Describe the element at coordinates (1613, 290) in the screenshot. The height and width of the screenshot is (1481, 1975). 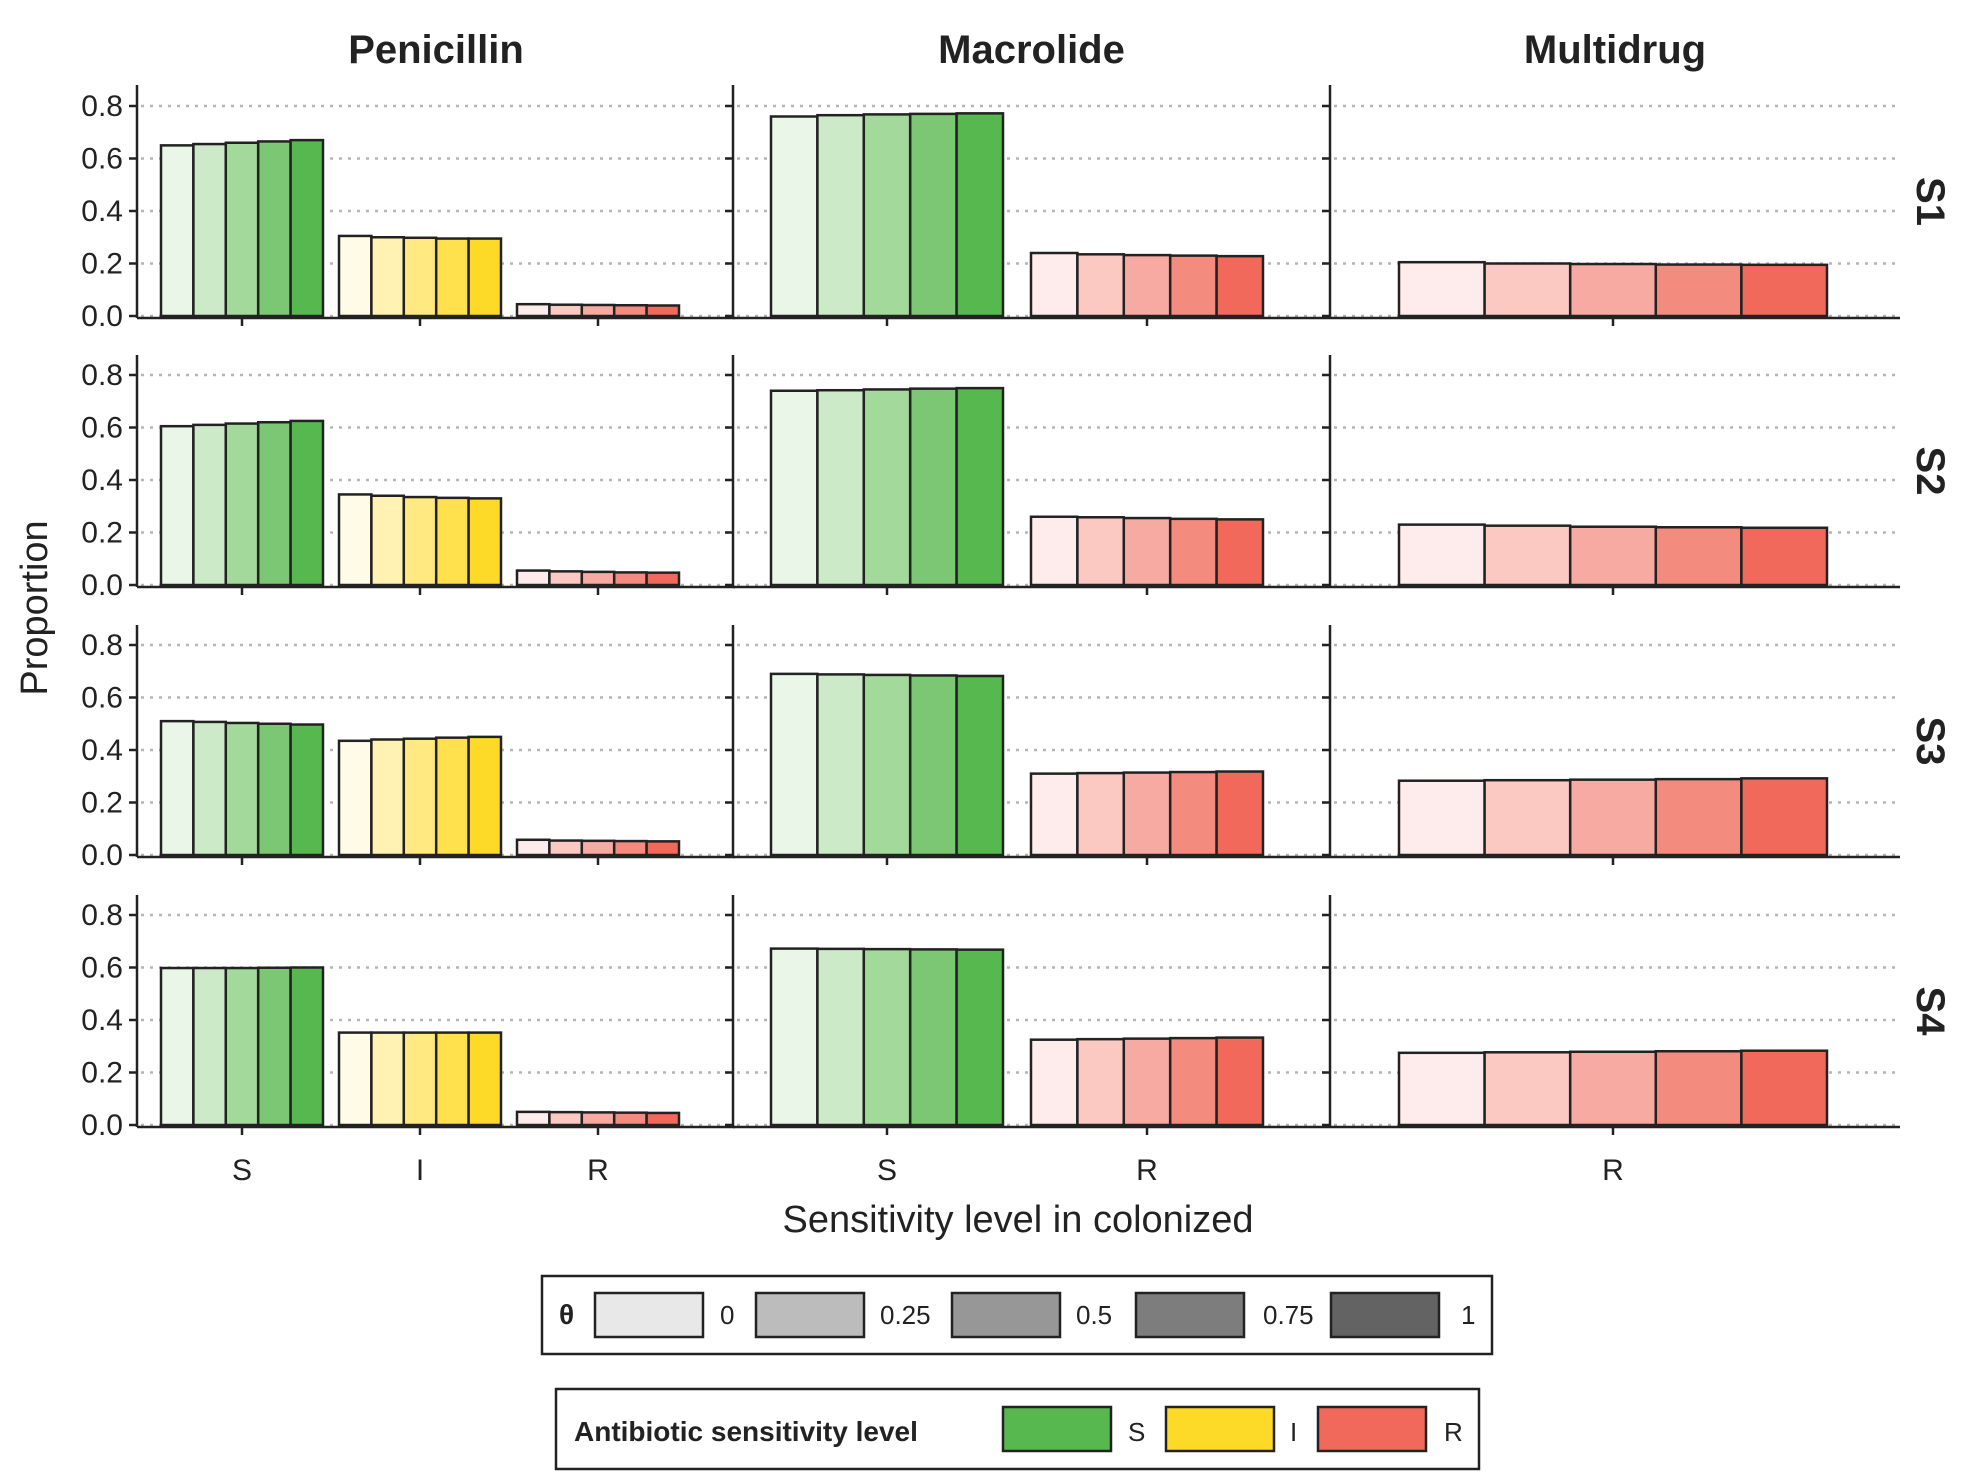
I see `bar-s1-multidrug-r-theta-0.5` at that location.